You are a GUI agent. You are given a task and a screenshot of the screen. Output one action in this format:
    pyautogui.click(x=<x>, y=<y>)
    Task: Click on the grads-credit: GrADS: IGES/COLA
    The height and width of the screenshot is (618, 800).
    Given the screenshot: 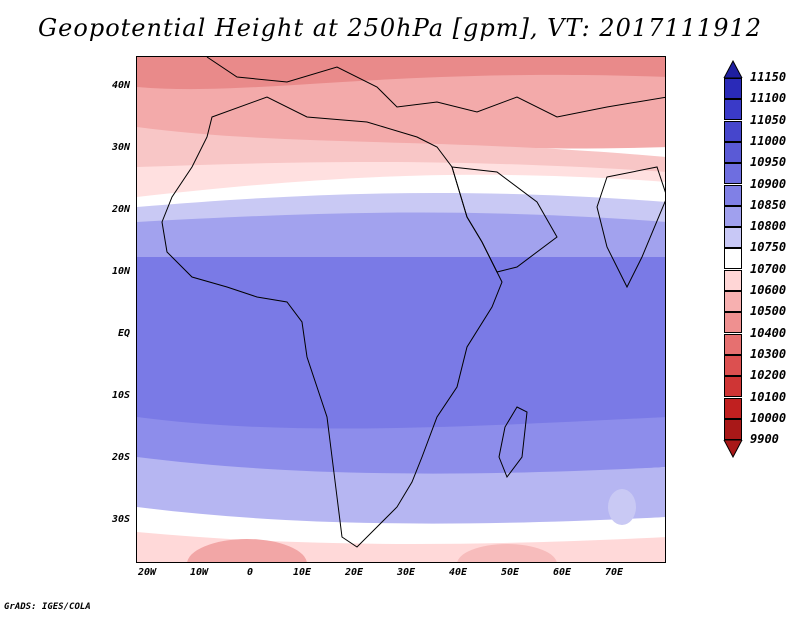 What is the action you would take?
    pyautogui.click(x=47, y=607)
    